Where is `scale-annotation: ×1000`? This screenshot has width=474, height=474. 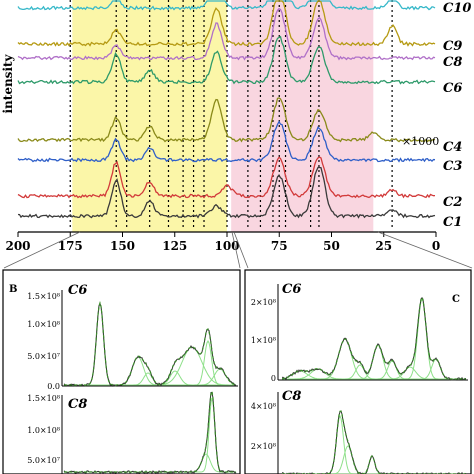 scale-annotation: ×1000 is located at coordinates (420, 141).